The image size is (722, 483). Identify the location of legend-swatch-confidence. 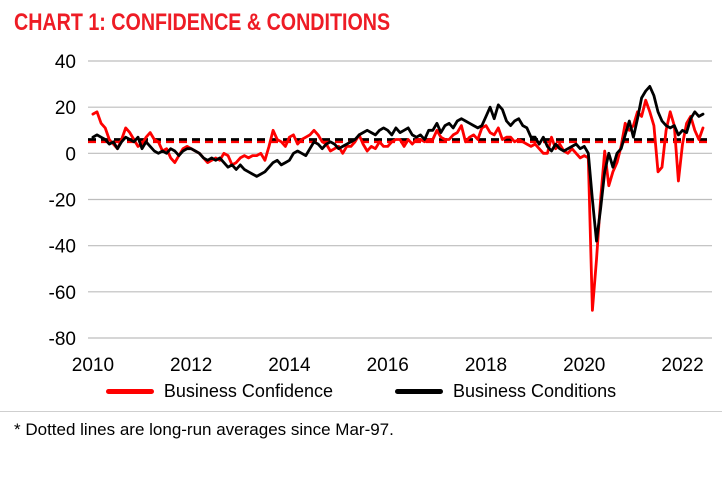
(129, 391).